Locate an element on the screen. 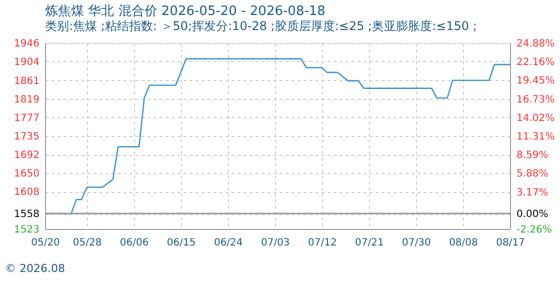  x-tick-label: 06/06 is located at coordinates (134, 243).